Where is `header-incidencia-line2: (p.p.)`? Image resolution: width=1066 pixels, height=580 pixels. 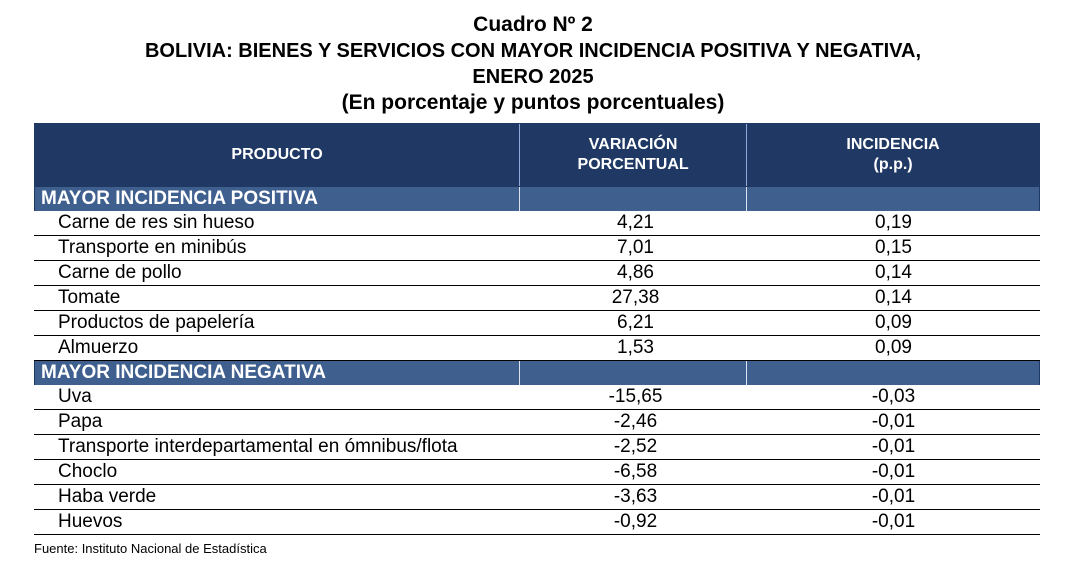 header-incidencia-line2: (p.p.) is located at coordinates (893, 164).